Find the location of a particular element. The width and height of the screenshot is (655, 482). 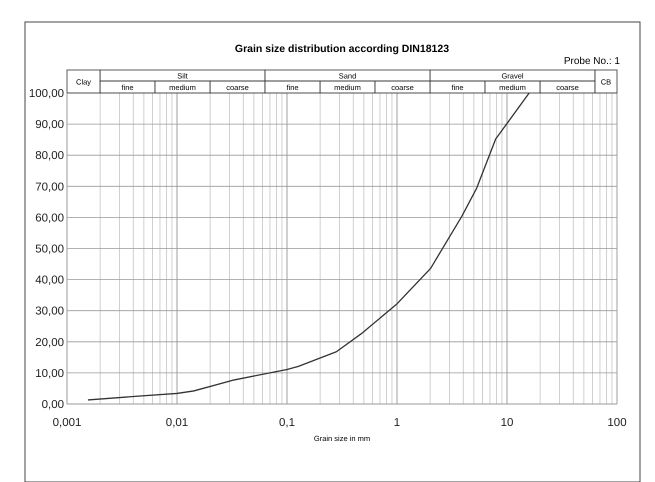

chart-subtitle: Probe No.: 1 is located at coordinates (592, 61).